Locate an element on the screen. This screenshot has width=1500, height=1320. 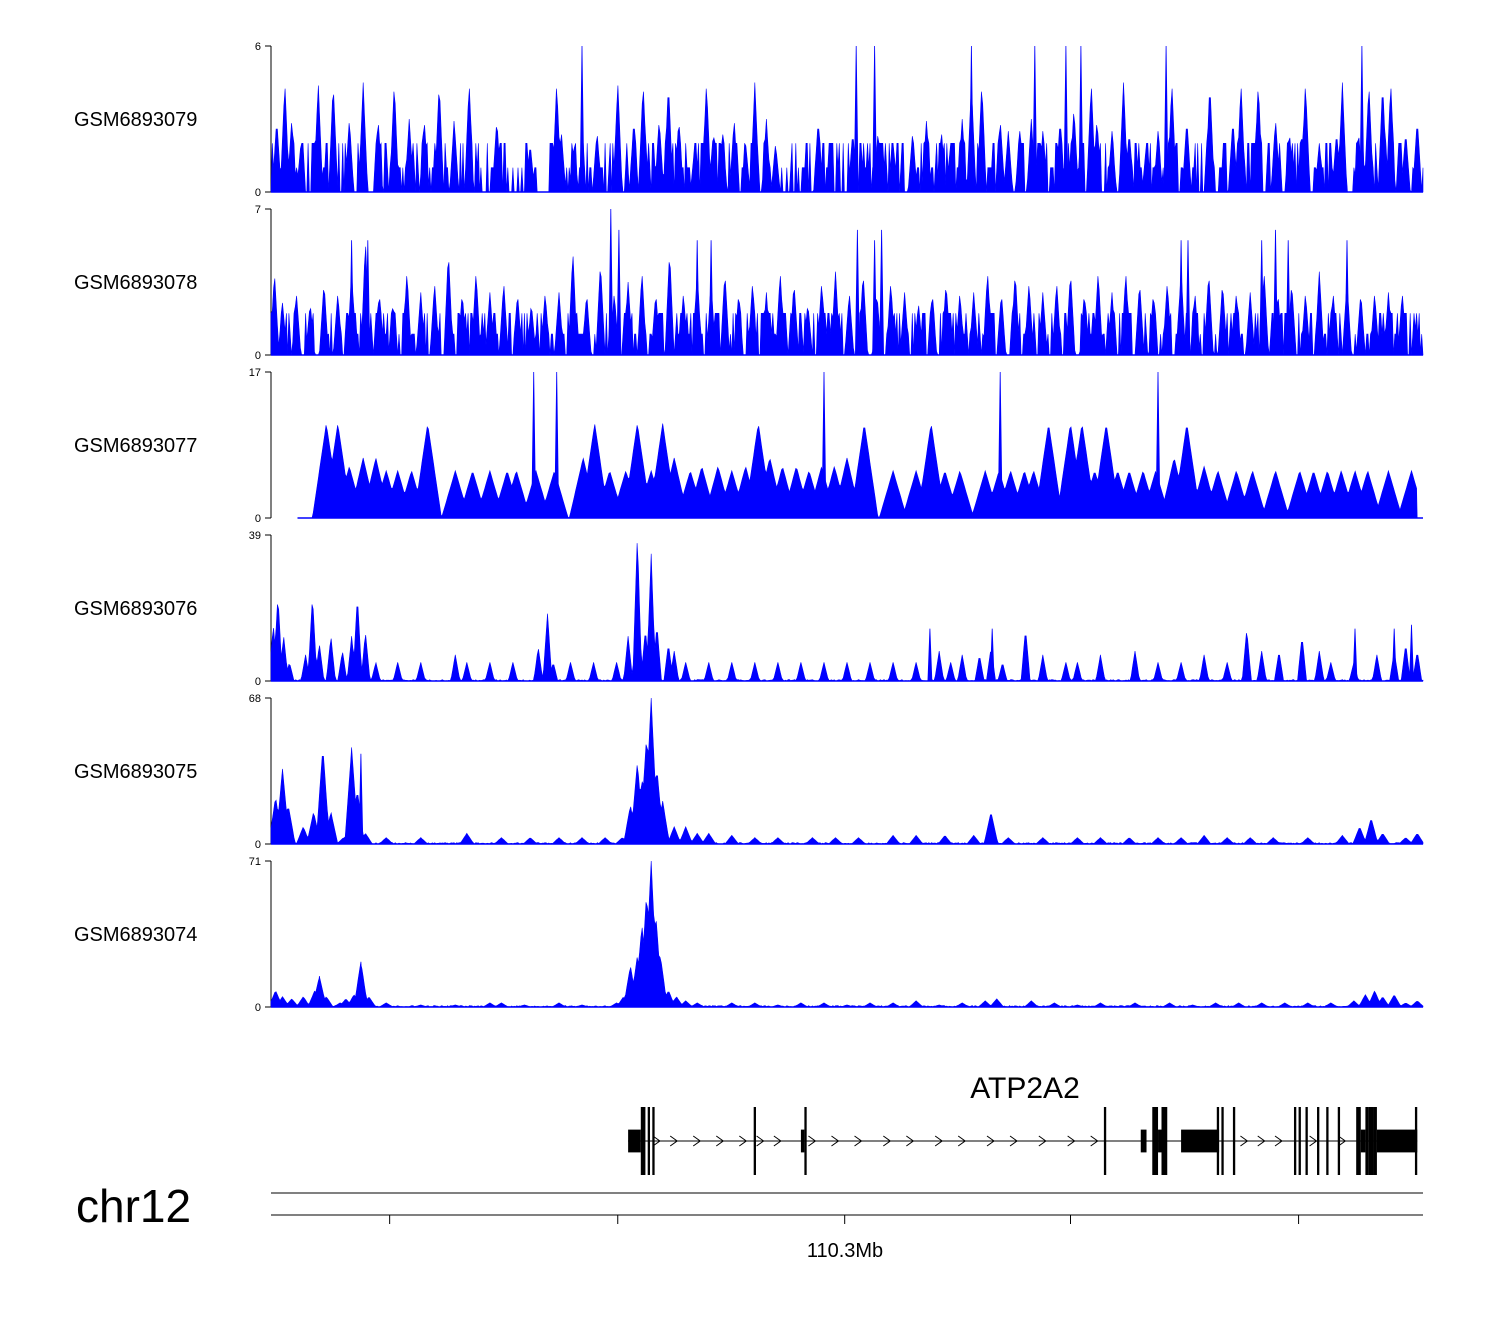
track-GSM6893078: GSM6893078 7 0 is located at coordinates (749, 283).